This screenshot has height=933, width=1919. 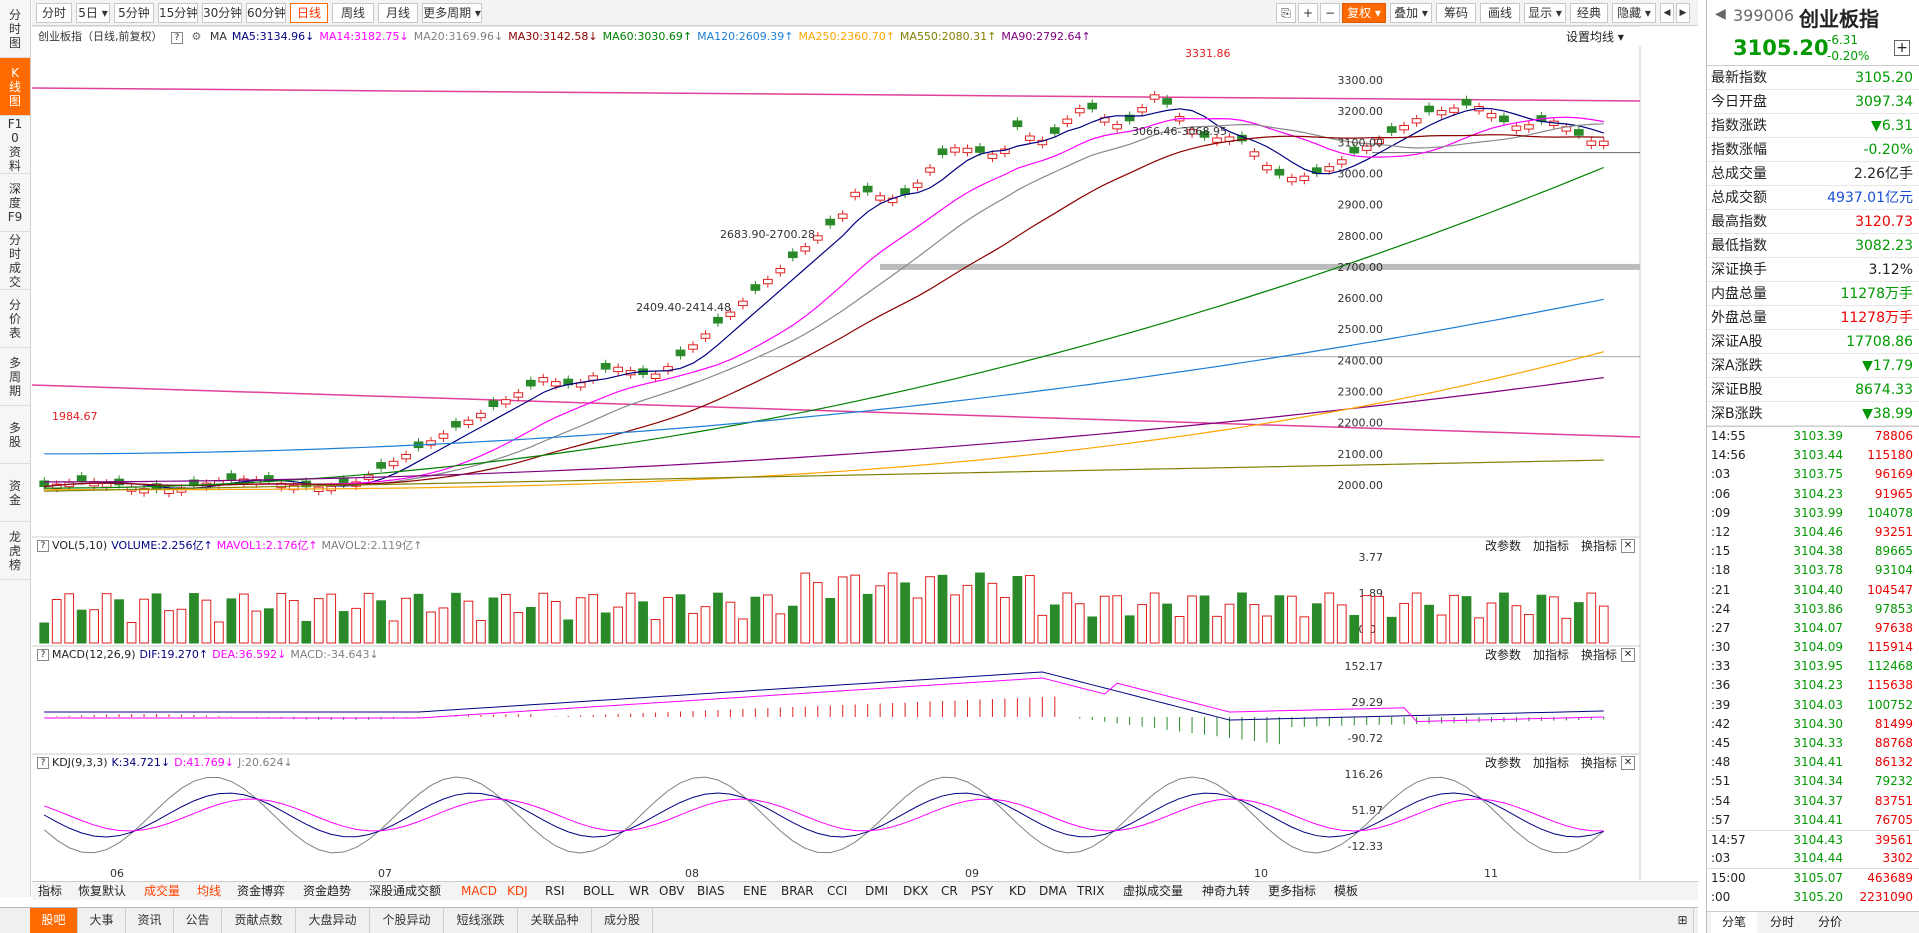 I want to click on indicator-tab-19: CR, so click(x=949, y=891).